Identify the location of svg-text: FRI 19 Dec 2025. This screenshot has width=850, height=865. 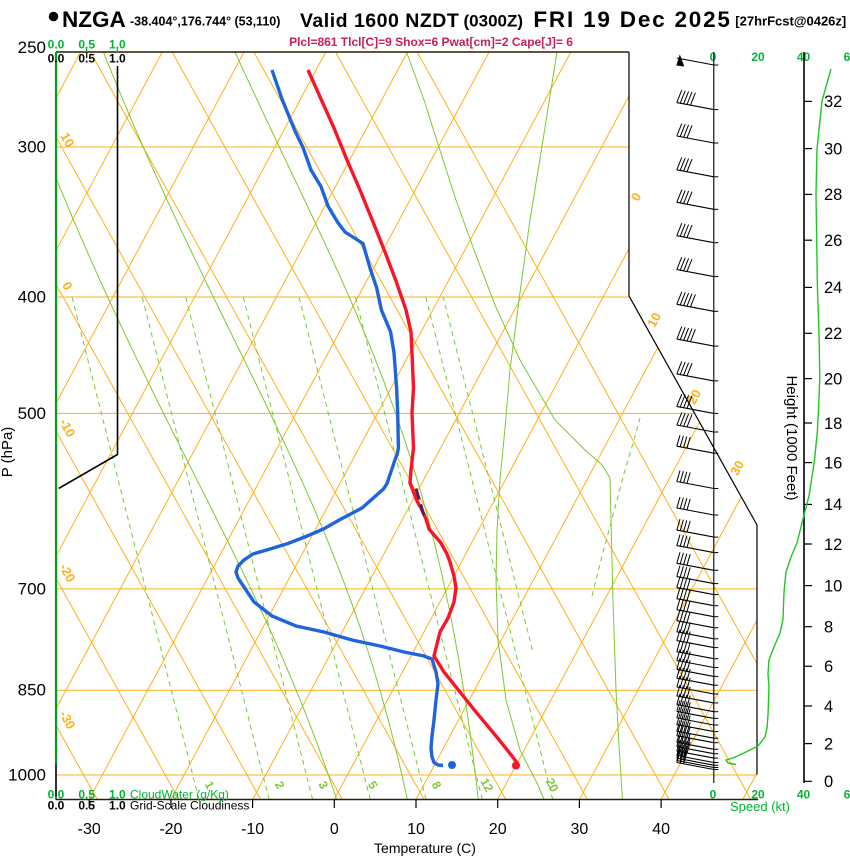
(632, 19).